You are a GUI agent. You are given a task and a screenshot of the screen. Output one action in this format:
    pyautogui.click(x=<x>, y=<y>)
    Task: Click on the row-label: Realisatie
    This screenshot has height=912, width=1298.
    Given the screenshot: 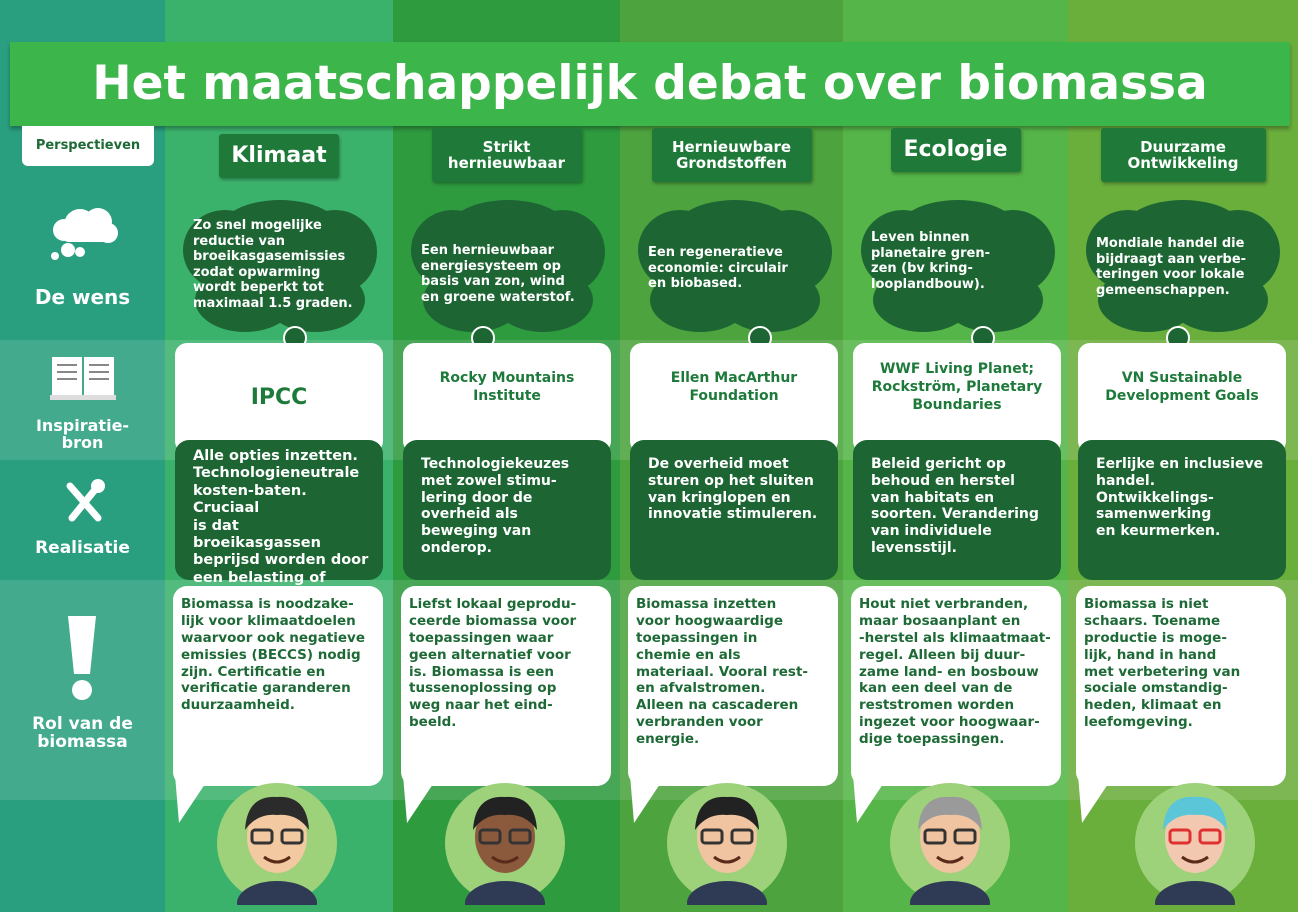 What is the action you would take?
    pyautogui.click(x=82, y=548)
    